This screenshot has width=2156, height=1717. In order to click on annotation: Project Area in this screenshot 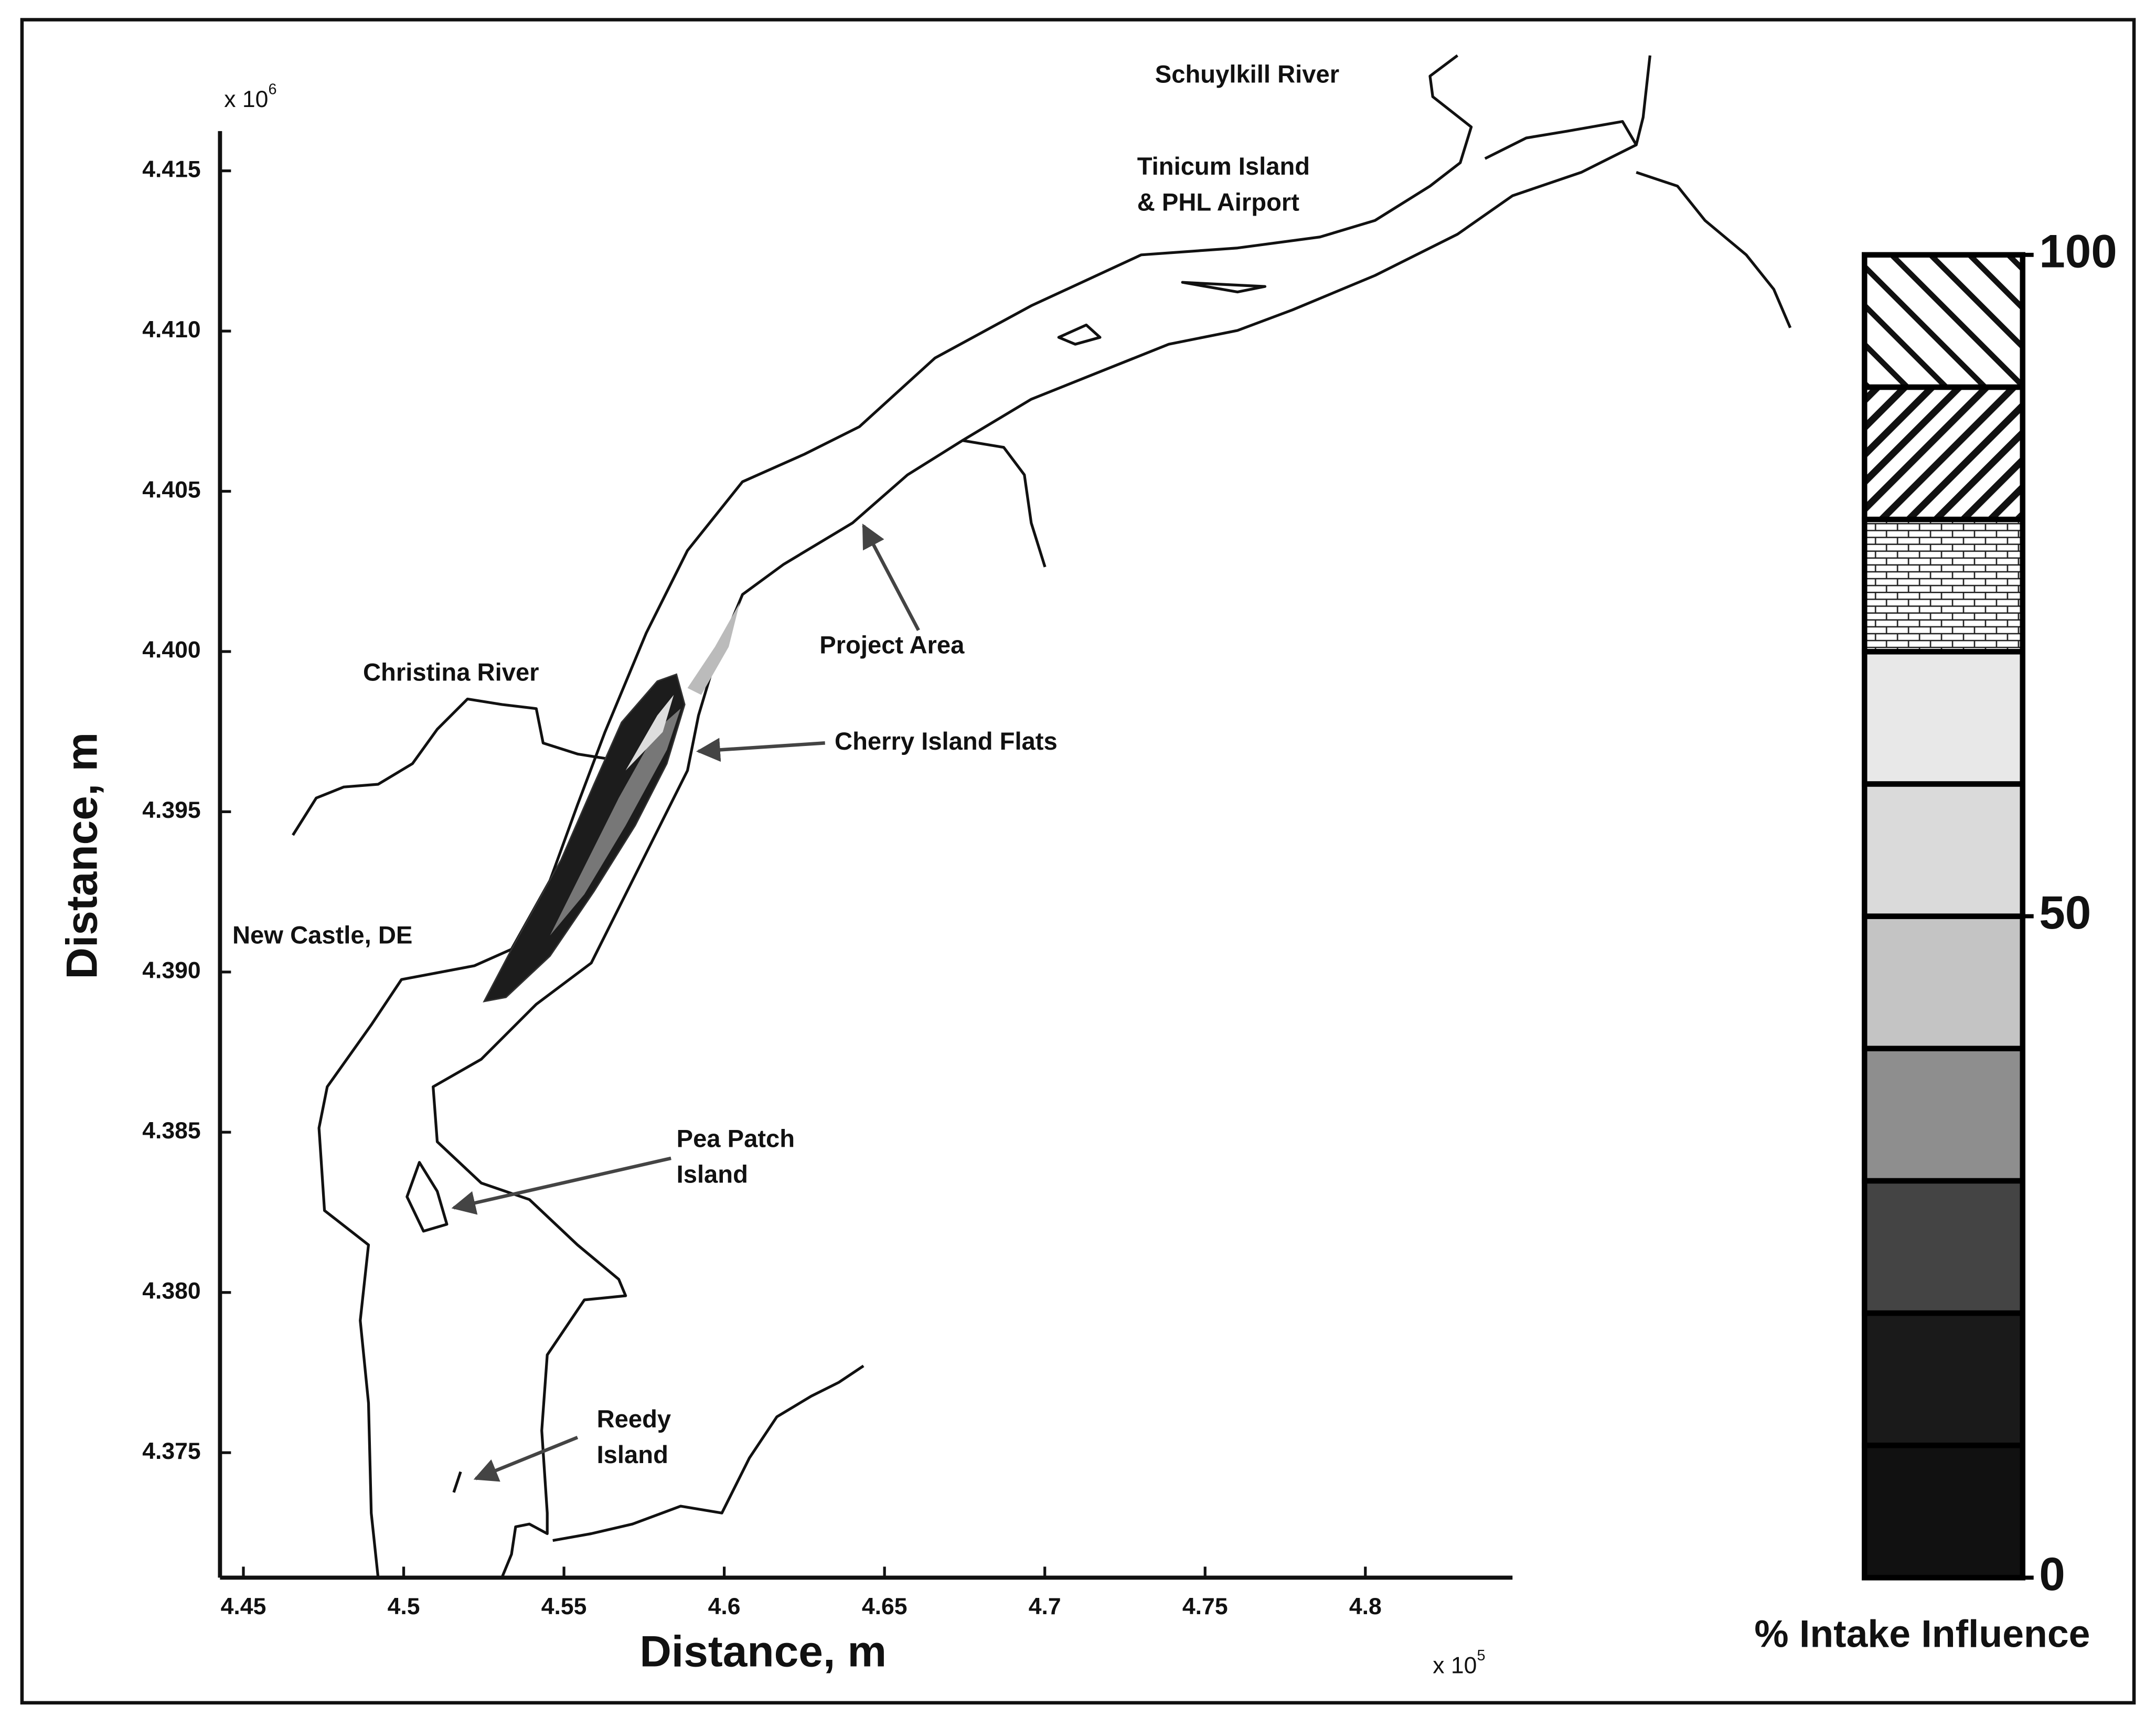, I will do `click(892, 645)`.